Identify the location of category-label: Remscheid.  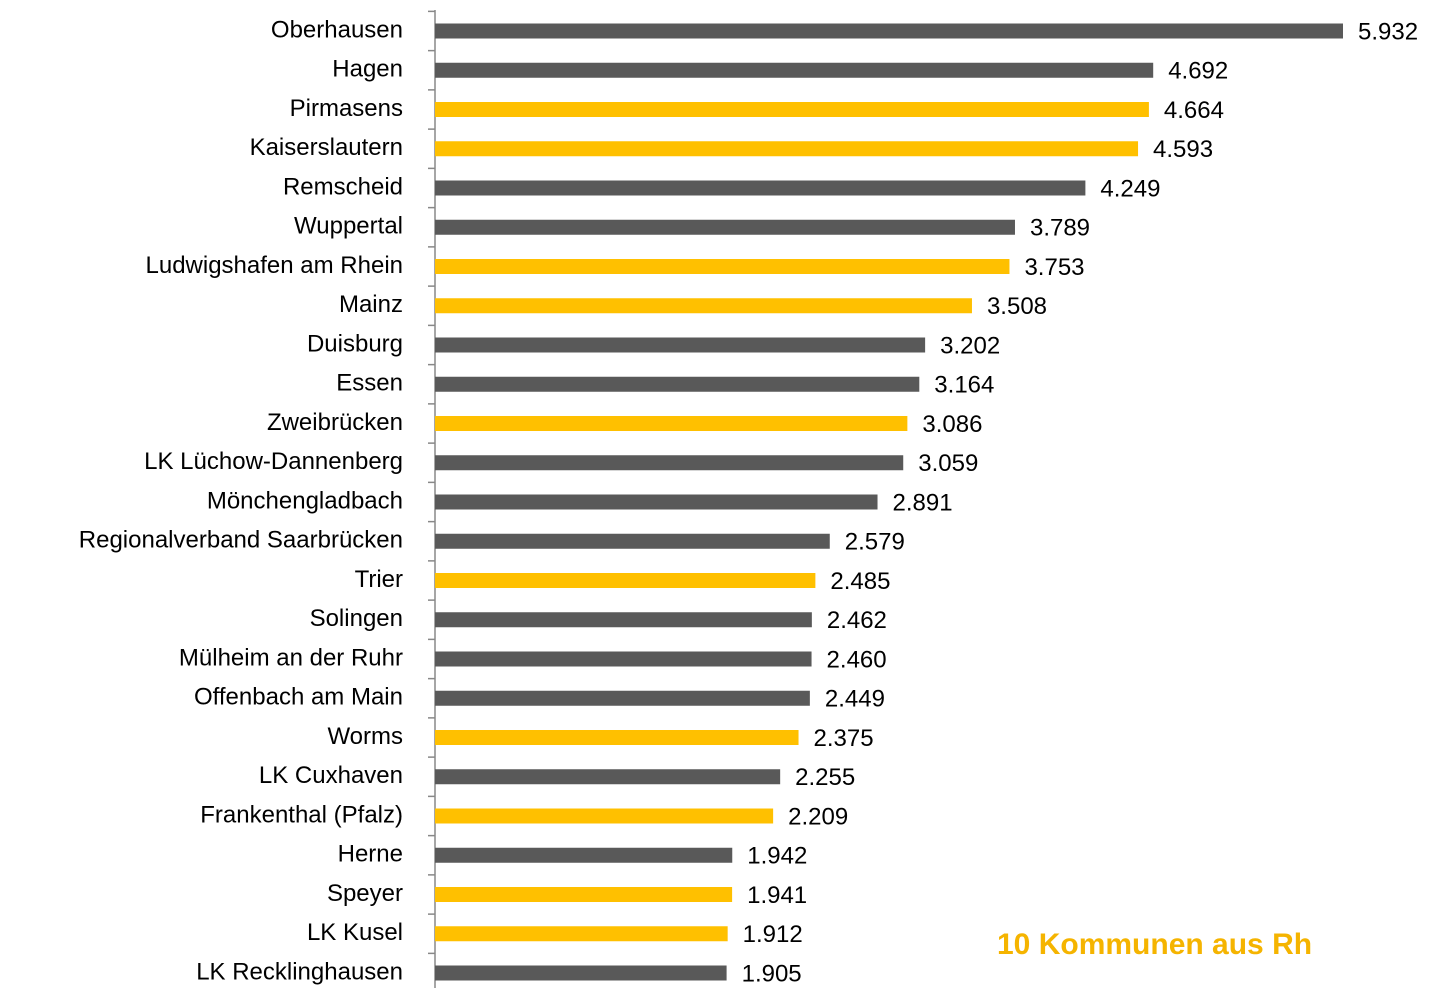
(343, 186).